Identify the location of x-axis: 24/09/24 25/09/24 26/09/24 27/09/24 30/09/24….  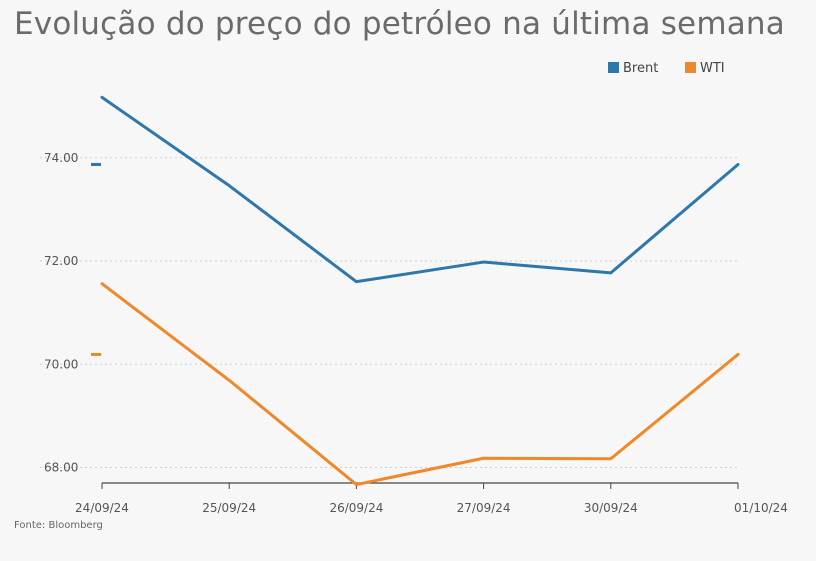
(431, 499).